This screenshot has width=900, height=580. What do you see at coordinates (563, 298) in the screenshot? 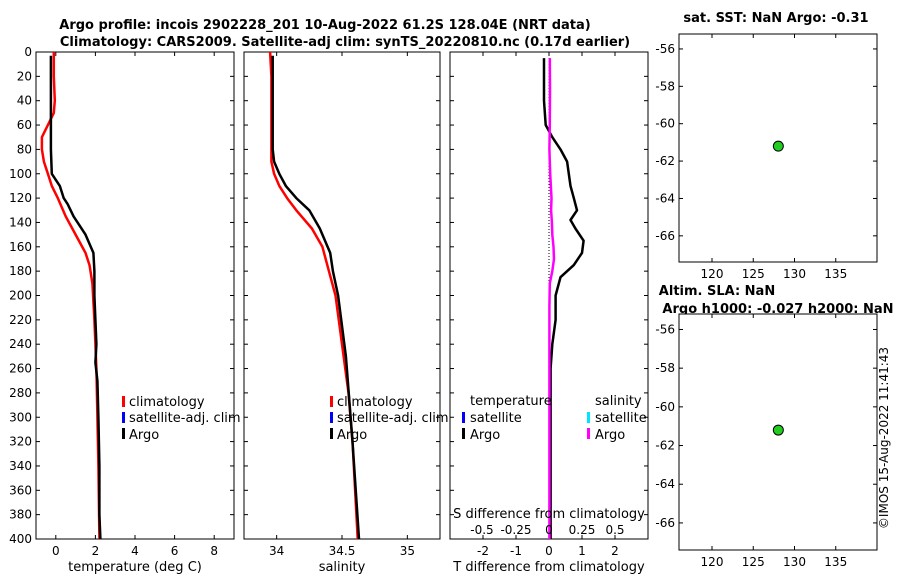
I see `difference-lines` at bounding box center [563, 298].